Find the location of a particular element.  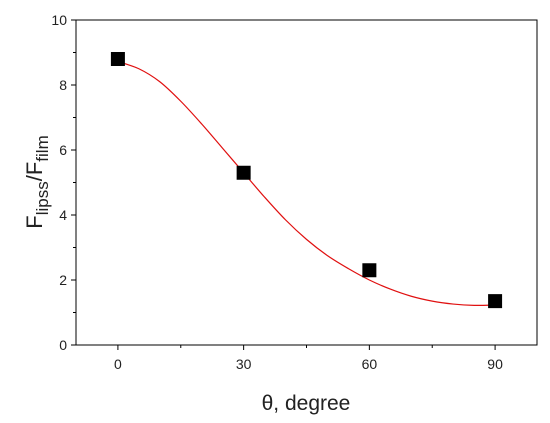

y-axis: 0 2 4 6 8 10 is located at coordinates (63, 182).